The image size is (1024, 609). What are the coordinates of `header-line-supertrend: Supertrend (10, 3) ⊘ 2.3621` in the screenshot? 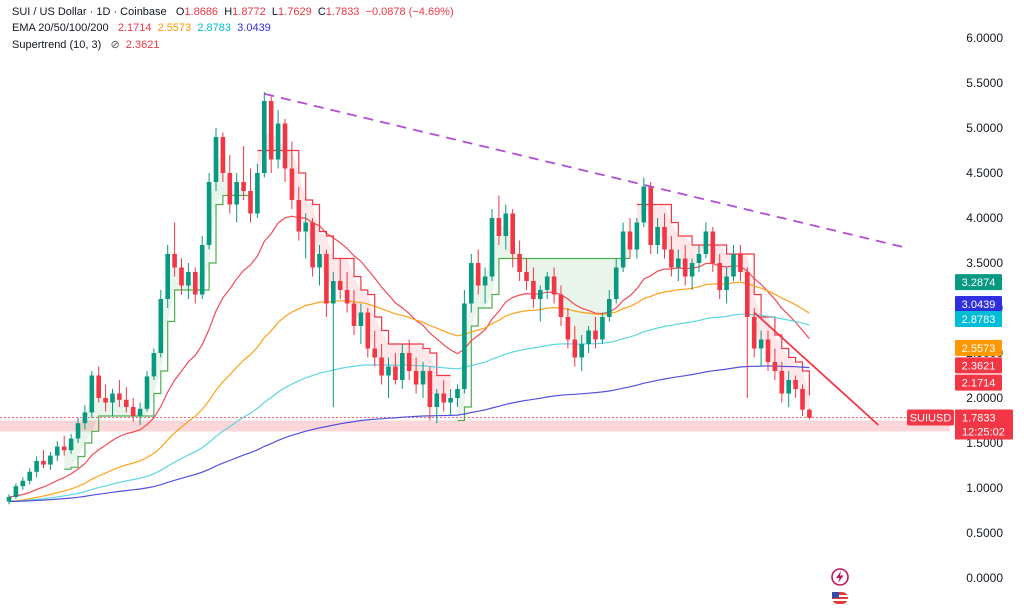 It's located at (85, 44).